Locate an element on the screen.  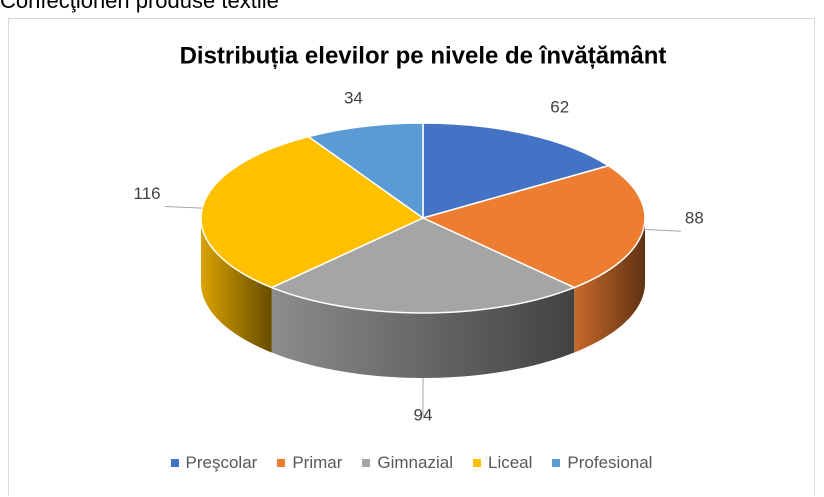
caption: Confecţioneri produse textile is located at coordinates (139, 6).